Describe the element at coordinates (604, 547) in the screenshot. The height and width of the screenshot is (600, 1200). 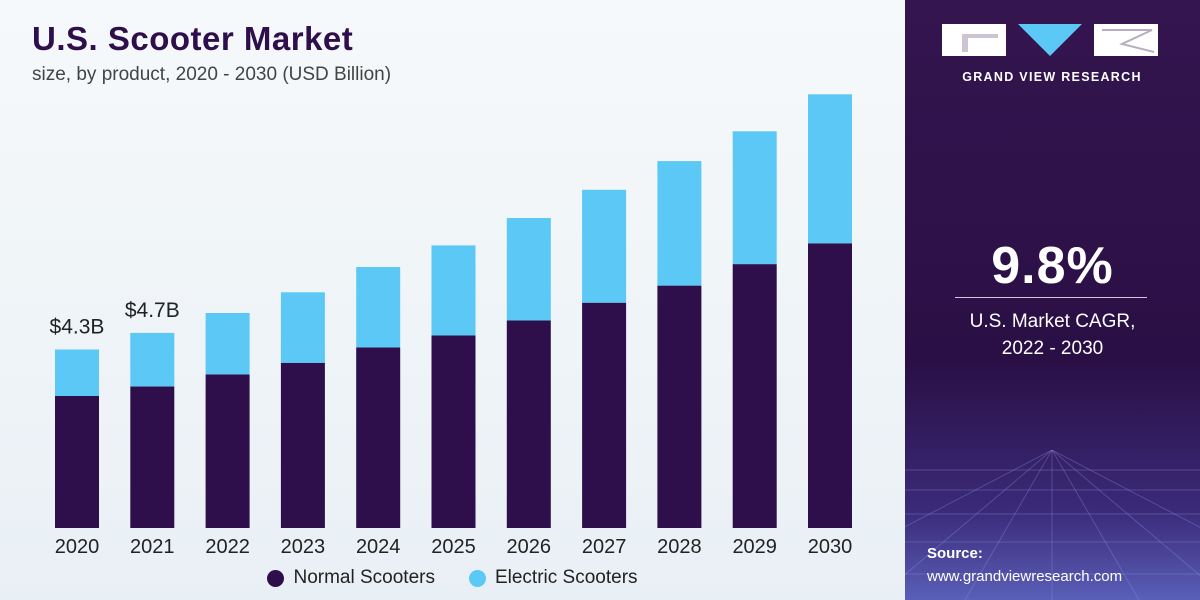
I see `x-tick-label-2027: 2027` at that location.